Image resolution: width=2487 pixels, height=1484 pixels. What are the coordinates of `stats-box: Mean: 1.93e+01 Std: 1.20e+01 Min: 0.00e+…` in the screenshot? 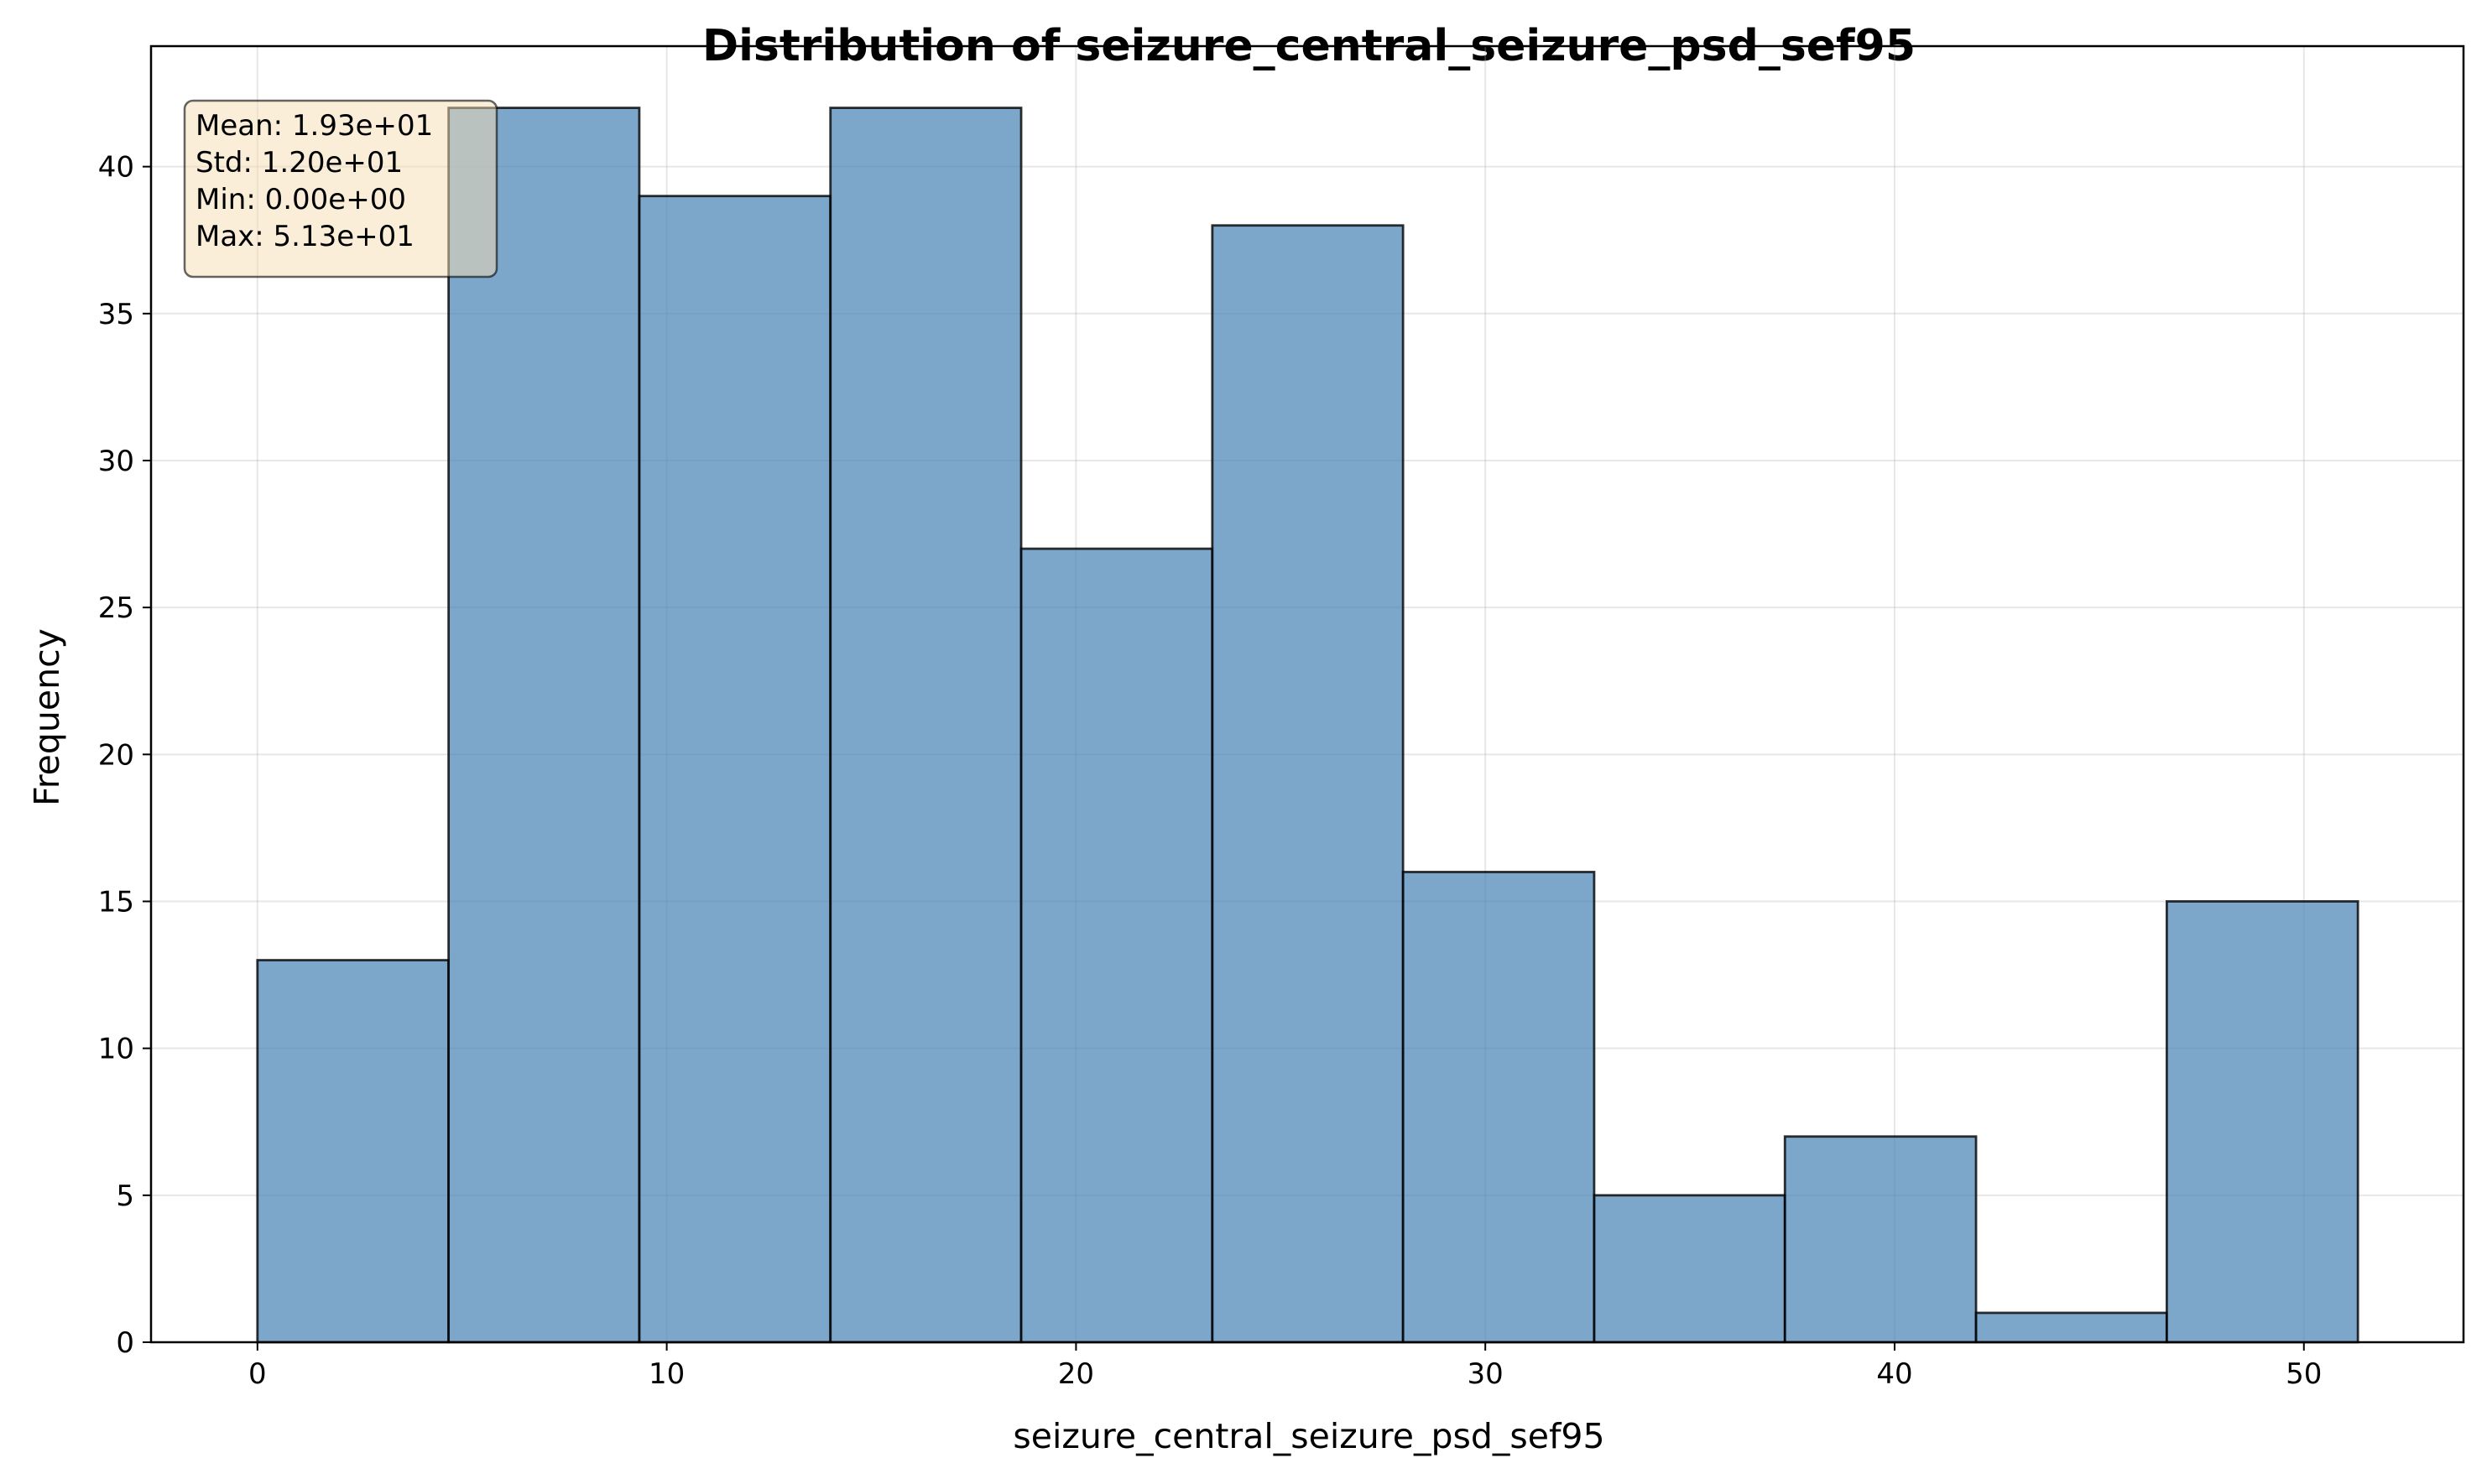 It's located at (340, 189).